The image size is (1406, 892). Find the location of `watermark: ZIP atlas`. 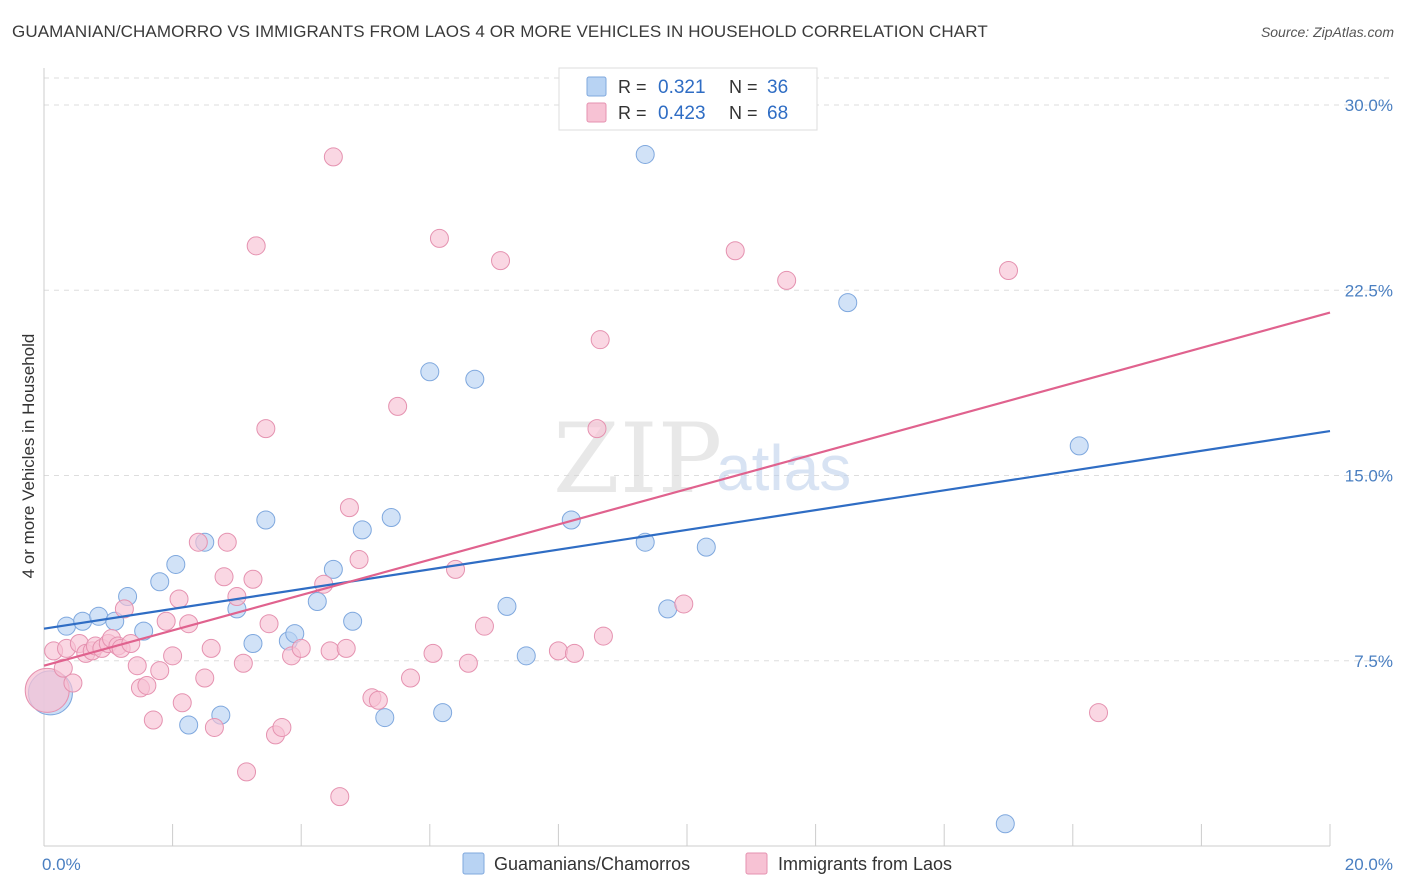

watermark: ZIP atlas is located at coordinates (702, 459).